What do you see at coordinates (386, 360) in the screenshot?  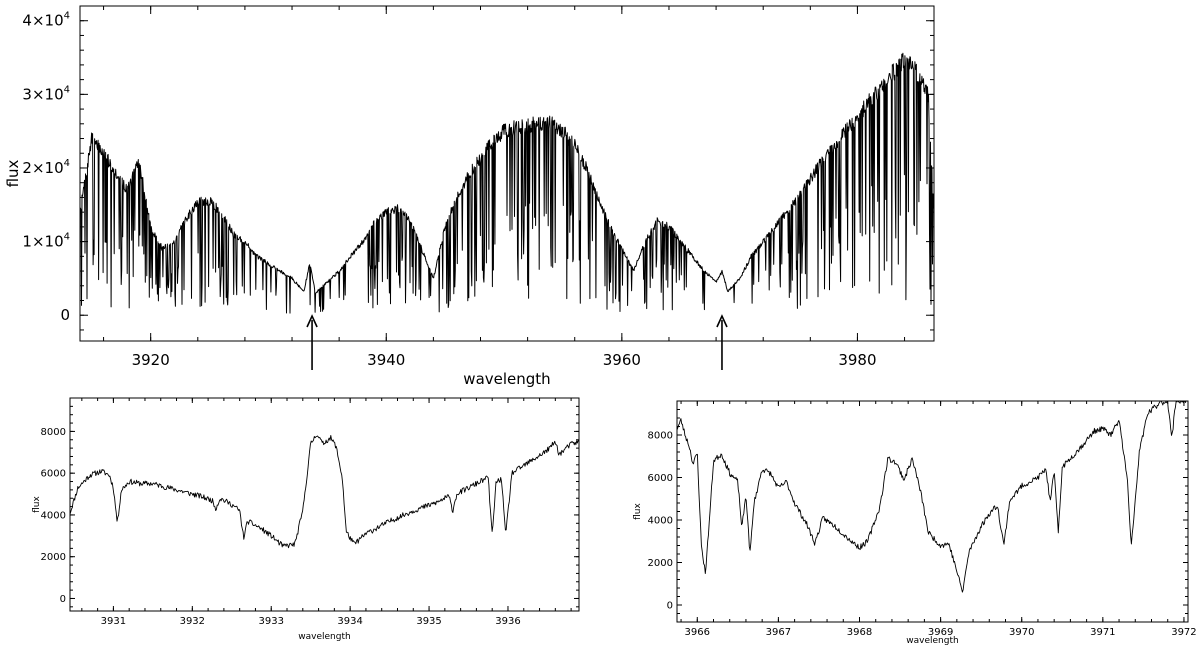 I see `x-tick-label: 3940` at bounding box center [386, 360].